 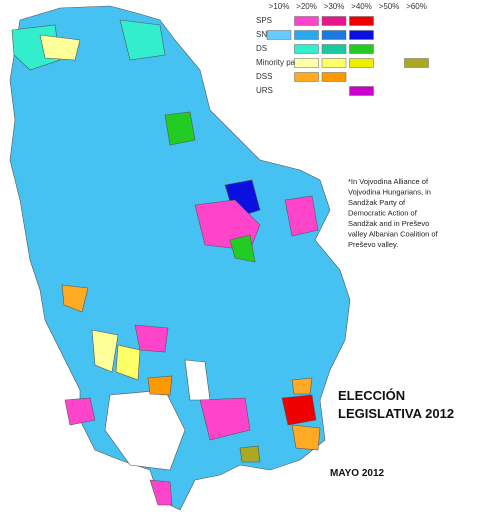 What do you see at coordinates (264, 90) in the screenshot?
I see `legend-label: URS` at bounding box center [264, 90].